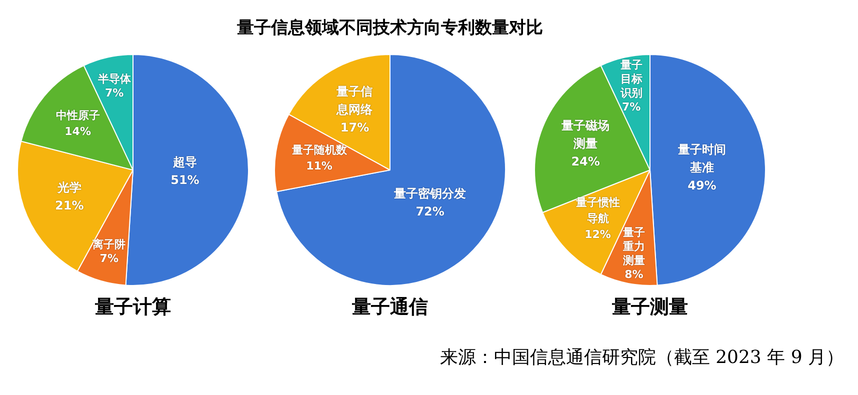 This screenshot has height=395, width=858. What do you see at coordinates (69, 205) in the screenshot?
I see `data-label: 21%` at bounding box center [69, 205].